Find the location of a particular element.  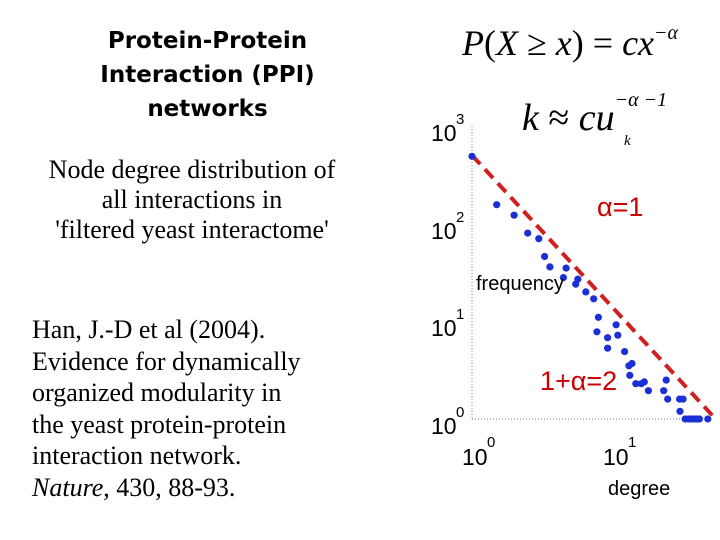

title-line: networks is located at coordinates (207, 109).